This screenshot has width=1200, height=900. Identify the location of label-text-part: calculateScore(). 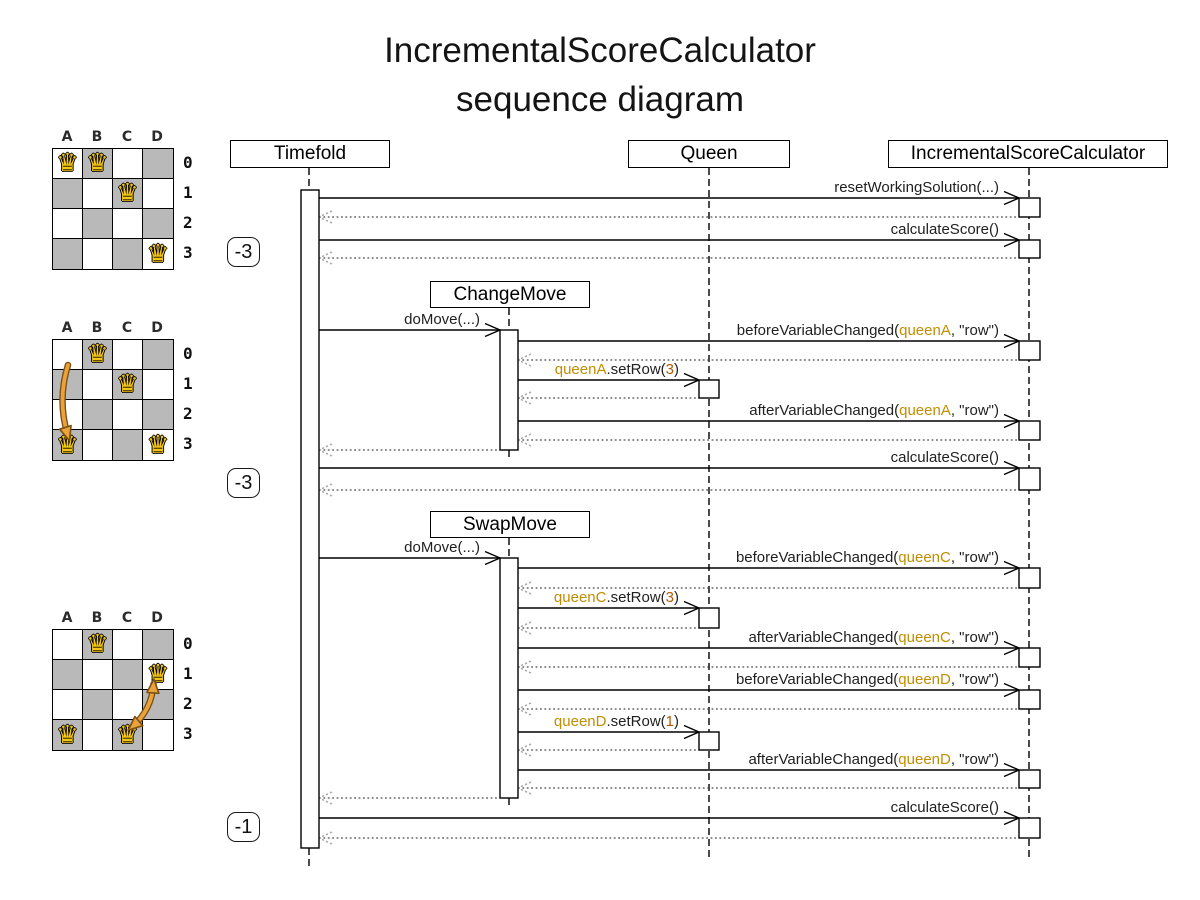
(944, 229).